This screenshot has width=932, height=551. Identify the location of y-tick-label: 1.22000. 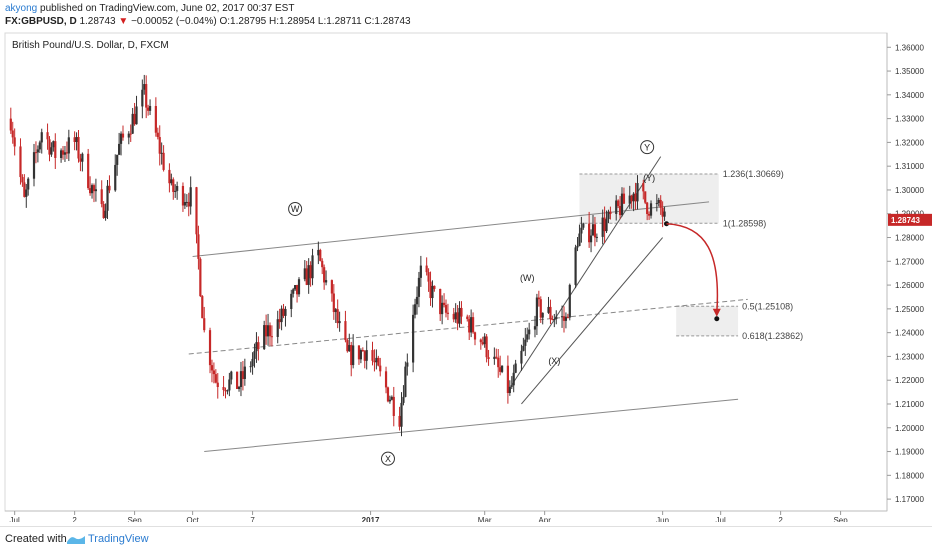
(909, 380).